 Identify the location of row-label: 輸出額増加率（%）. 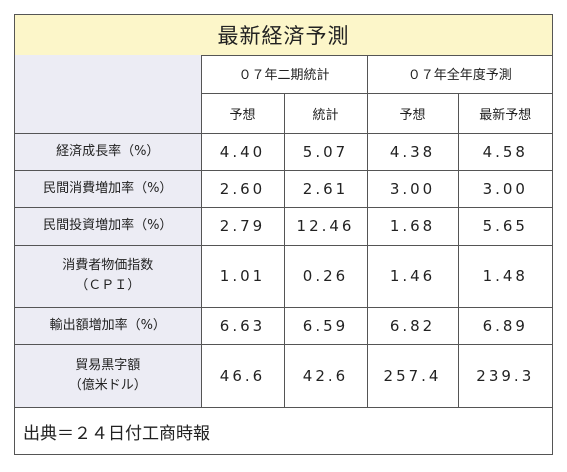
(108, 325).